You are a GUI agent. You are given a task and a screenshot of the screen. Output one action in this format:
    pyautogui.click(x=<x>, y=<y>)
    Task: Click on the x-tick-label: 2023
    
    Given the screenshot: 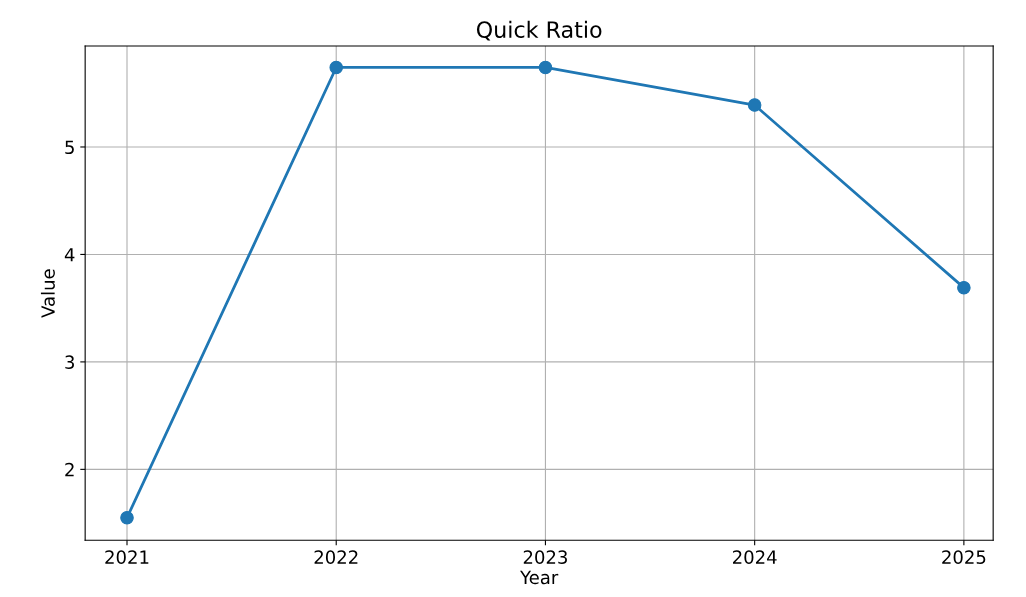 What is the action you would take?
    pyautogui.click(x=545, y=557)
    